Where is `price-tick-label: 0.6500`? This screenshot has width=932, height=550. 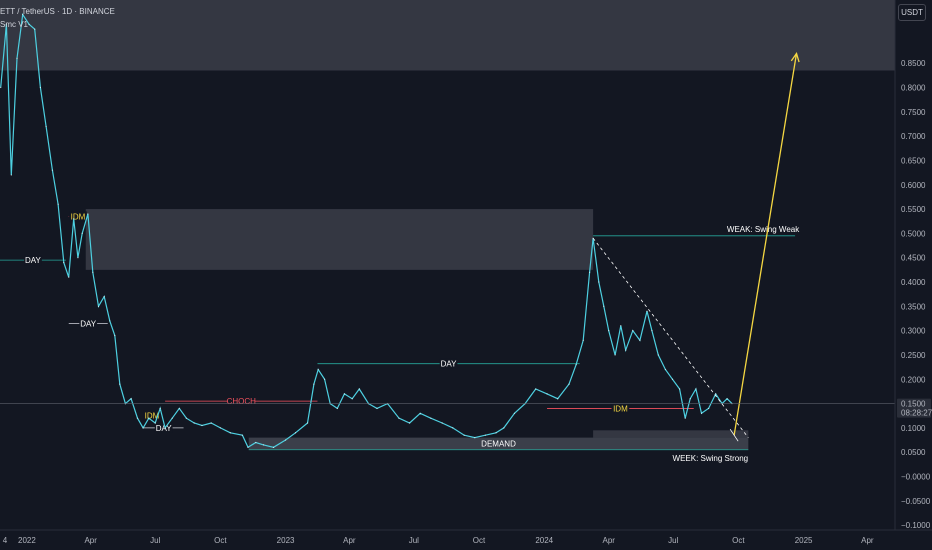 price-tick-label: 0.6500 is located at coordinates (913, 160).